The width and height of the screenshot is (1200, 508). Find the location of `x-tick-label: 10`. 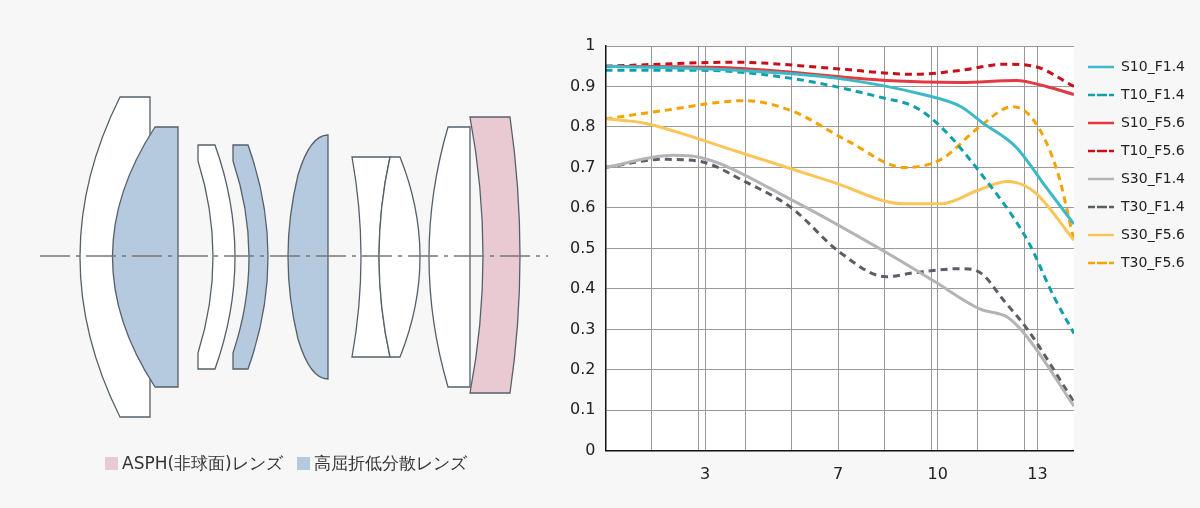

x-tick-label: 10 is located at coordinates (937, 473).